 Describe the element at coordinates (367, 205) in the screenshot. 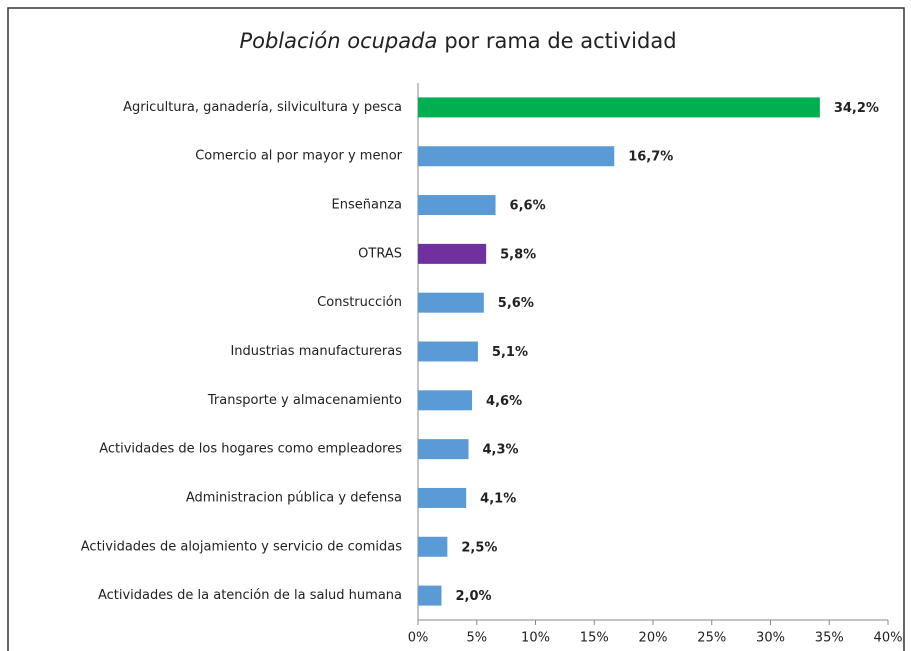

I see `category-label: Enseñanza` at that location.